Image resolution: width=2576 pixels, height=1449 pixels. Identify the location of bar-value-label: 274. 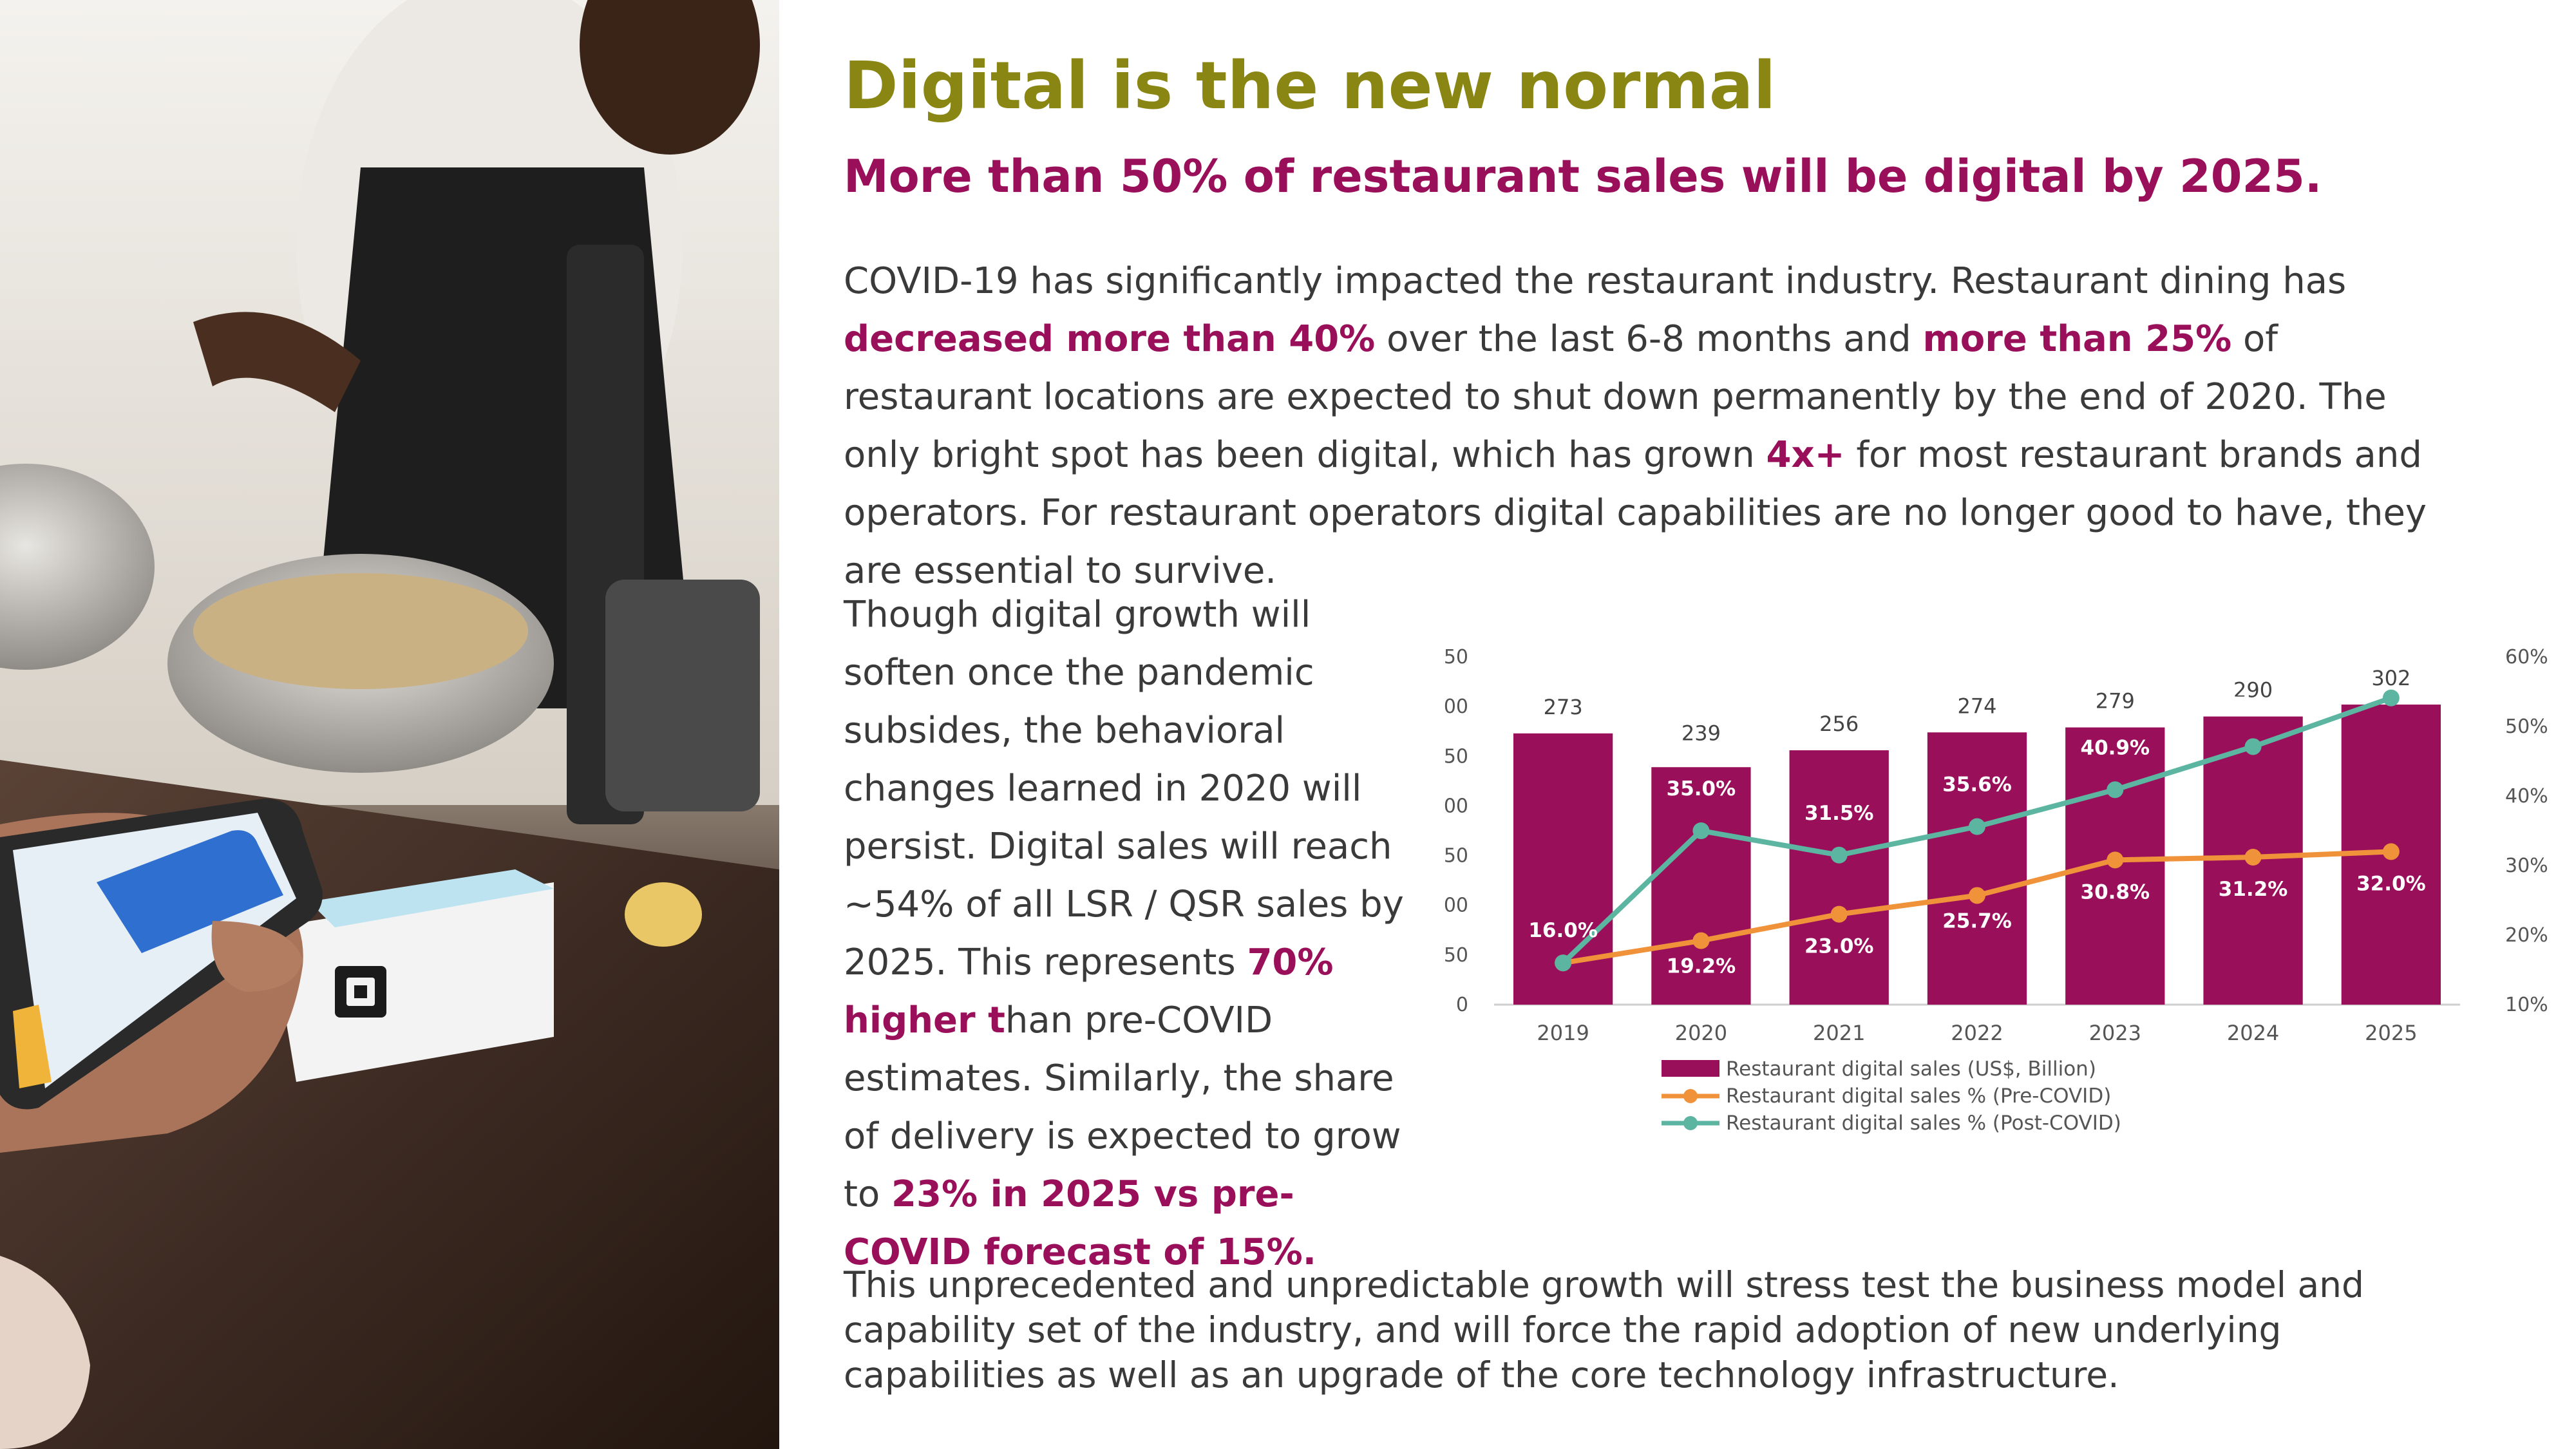
(1977, 706).